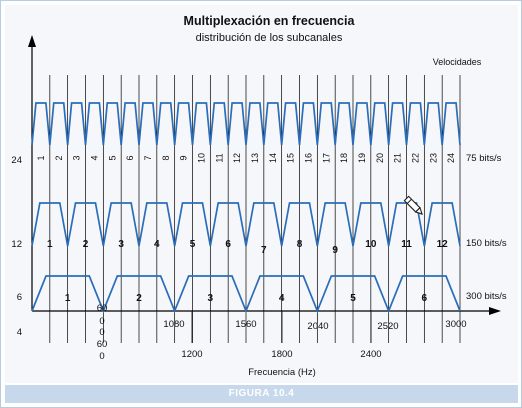 Image resolution: width=522 pixels, height=408 pixels. I want to click on channel-label: 20, so click(380, 158).